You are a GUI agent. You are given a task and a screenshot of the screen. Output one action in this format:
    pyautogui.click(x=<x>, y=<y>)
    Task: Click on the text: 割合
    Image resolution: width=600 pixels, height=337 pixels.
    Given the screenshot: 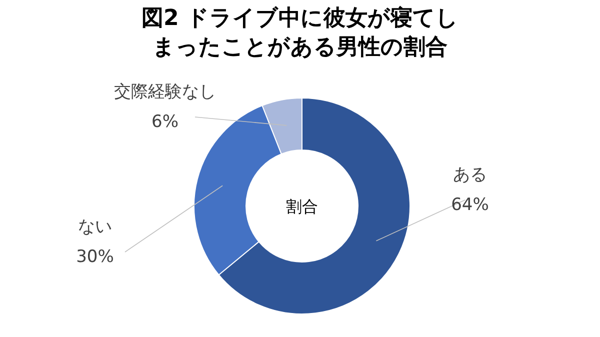 What is the action you would take?
    pyautogui.click(x=302, y=206)
    